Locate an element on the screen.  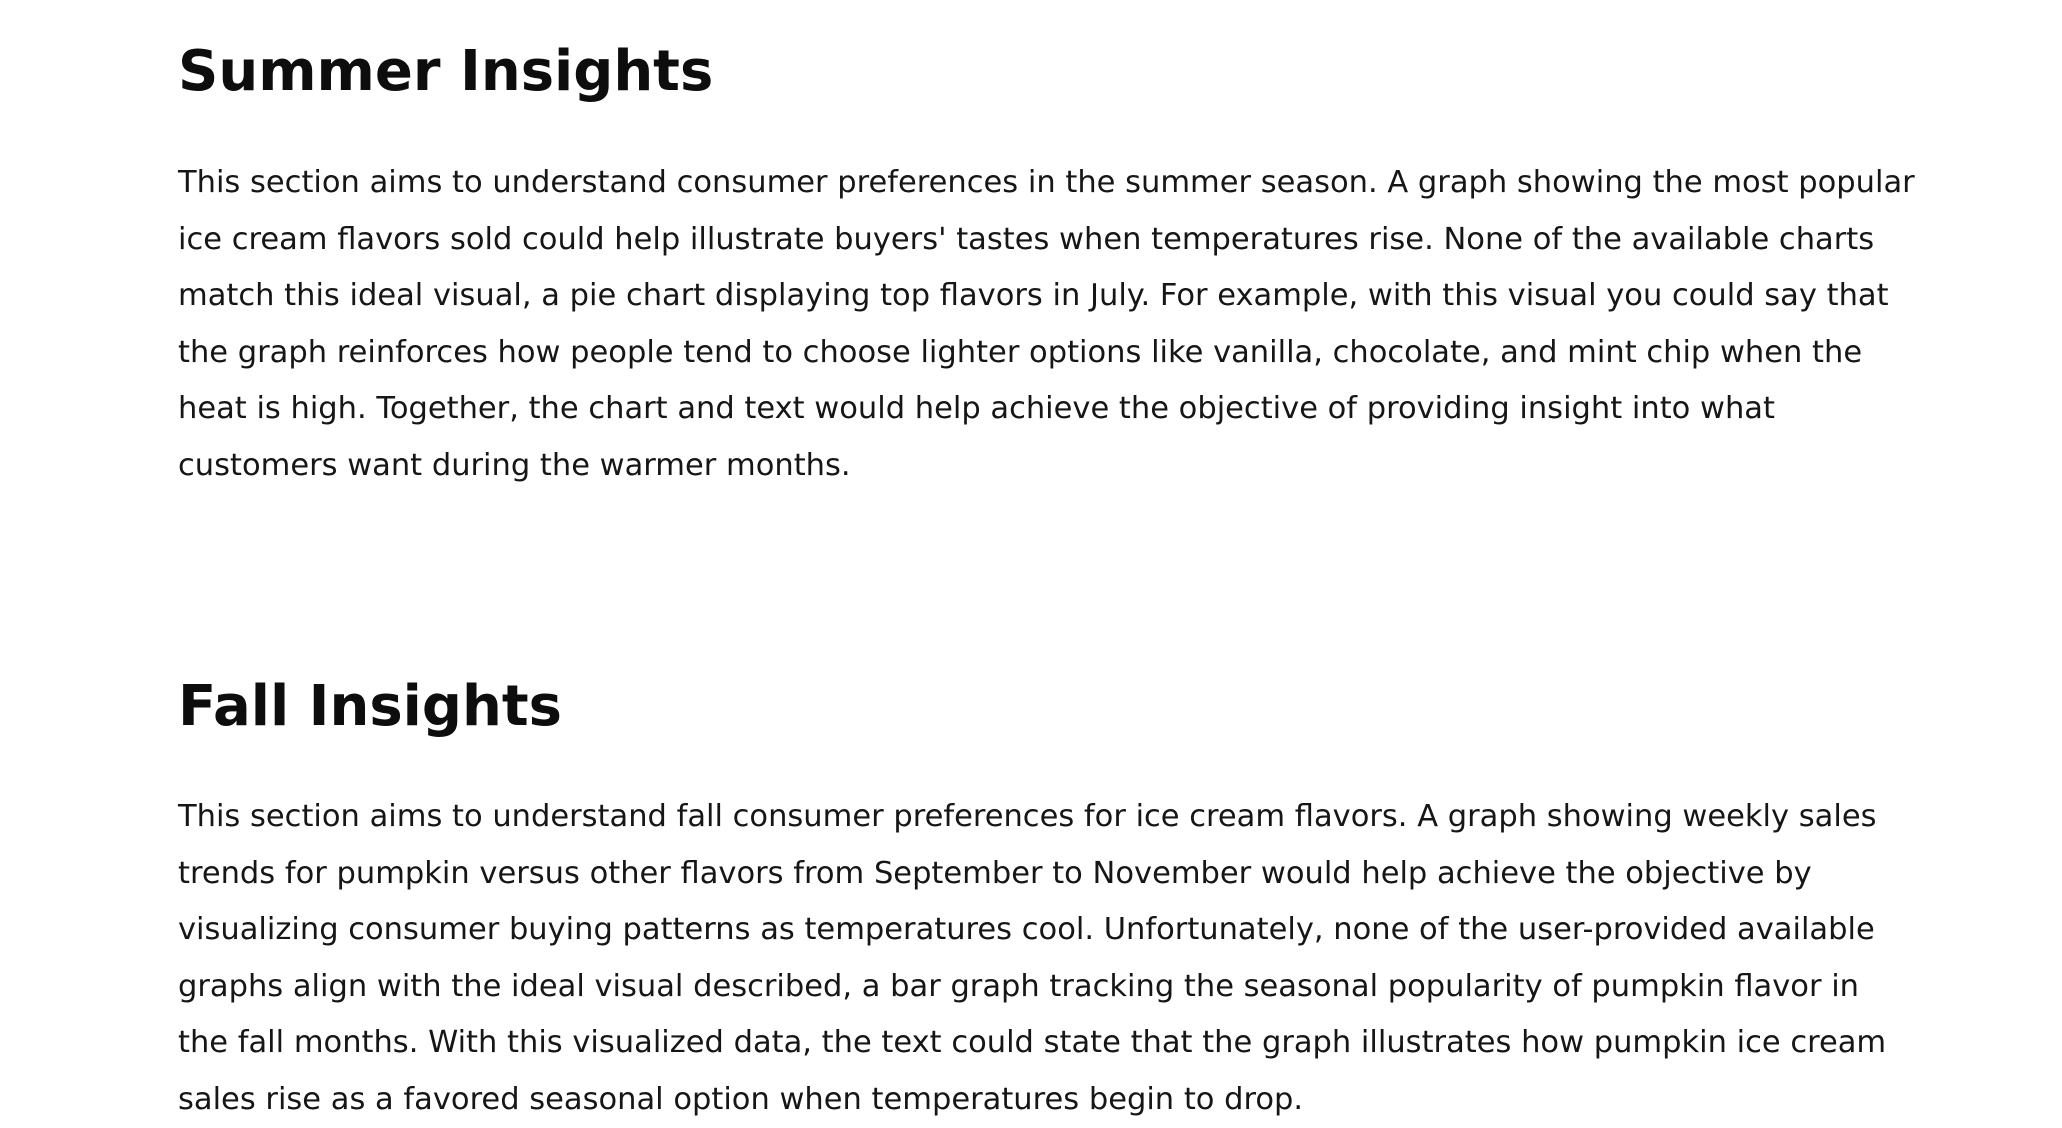
section-heading-fall-insights: Fall Insights is located at coordinates (370, 706).